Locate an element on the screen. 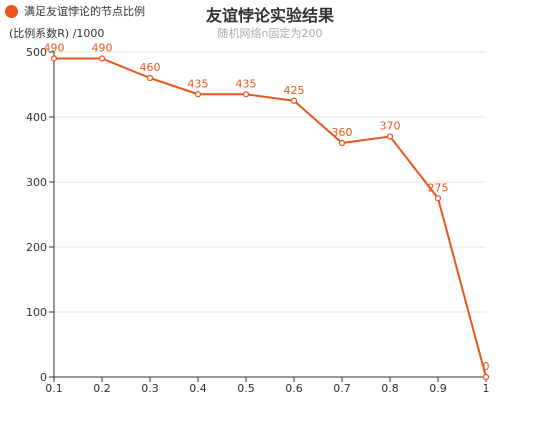 The image size is (540, 428). x-tick-label: 0.6 is located at coordinates (294, 388).